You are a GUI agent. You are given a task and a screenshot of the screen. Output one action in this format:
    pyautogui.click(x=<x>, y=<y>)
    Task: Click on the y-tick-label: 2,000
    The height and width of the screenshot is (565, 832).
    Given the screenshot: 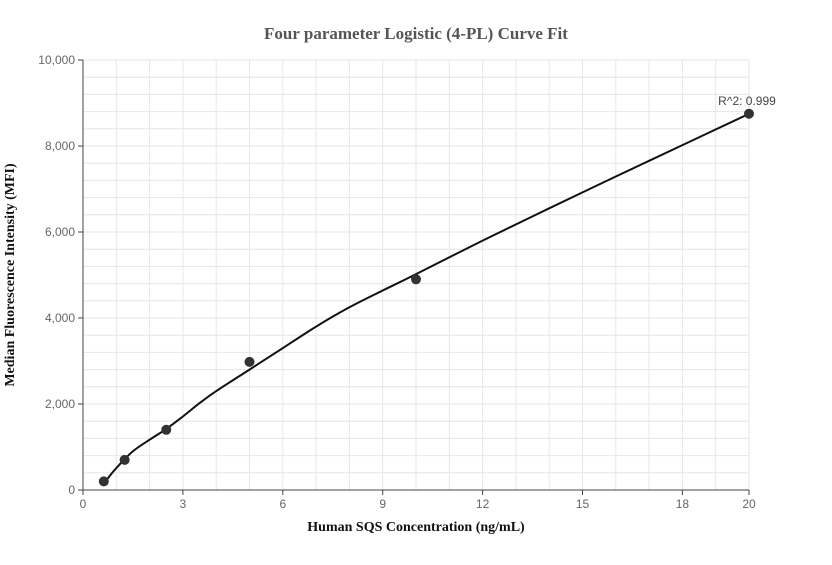 What is the action you would take?
    pyautogui.click(x=60, y=404)
    